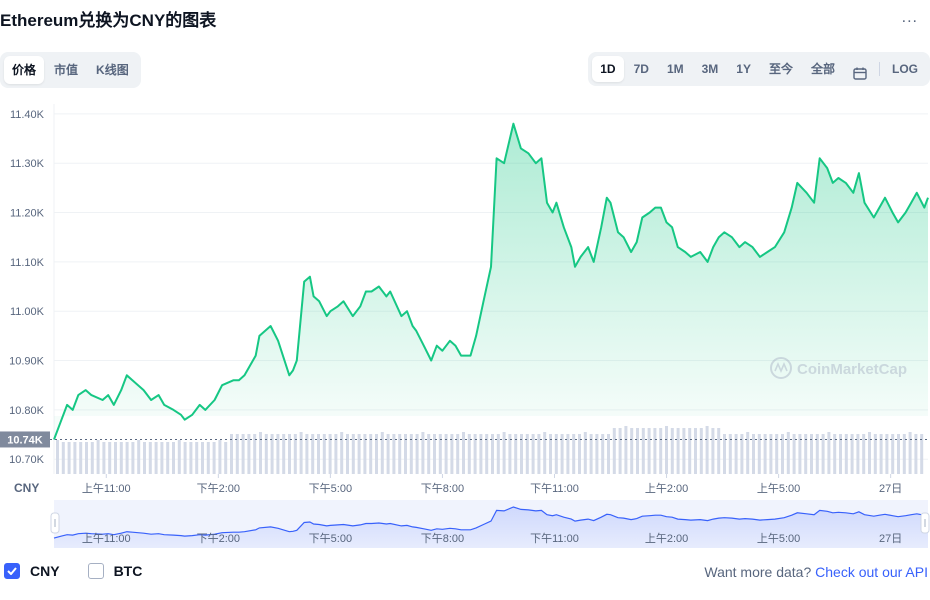 The height and width of the screenshot is (600, 930). What do you see at coordinates (759, 69) in the screenshot?
I see `range-tabs: 1D 7D 1M 3M 1Y 至今 全部 LOG` at bounding box center [759, 69].